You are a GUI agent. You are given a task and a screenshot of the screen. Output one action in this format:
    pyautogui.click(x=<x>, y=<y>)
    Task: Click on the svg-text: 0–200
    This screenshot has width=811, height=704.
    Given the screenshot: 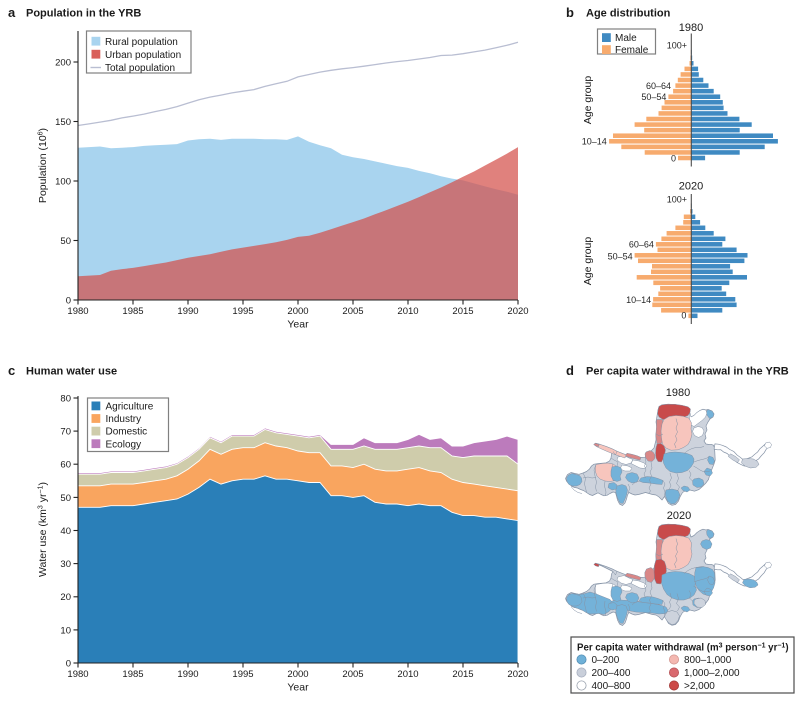 What is the action you would take?
    pyautogui.click(x=606, y=660)
    